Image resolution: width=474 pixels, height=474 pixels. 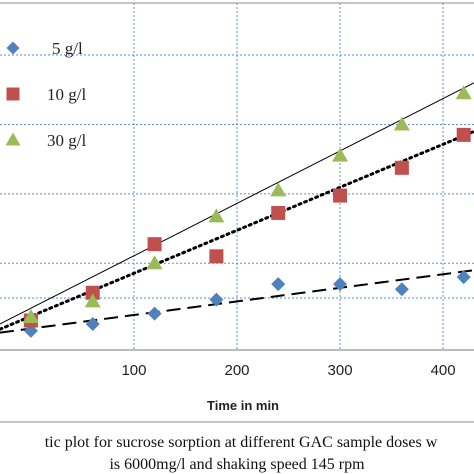 What do you see at coordinates (237, 301) in the screenshot?
I see `trend-line` at bounding box center [237, 301].